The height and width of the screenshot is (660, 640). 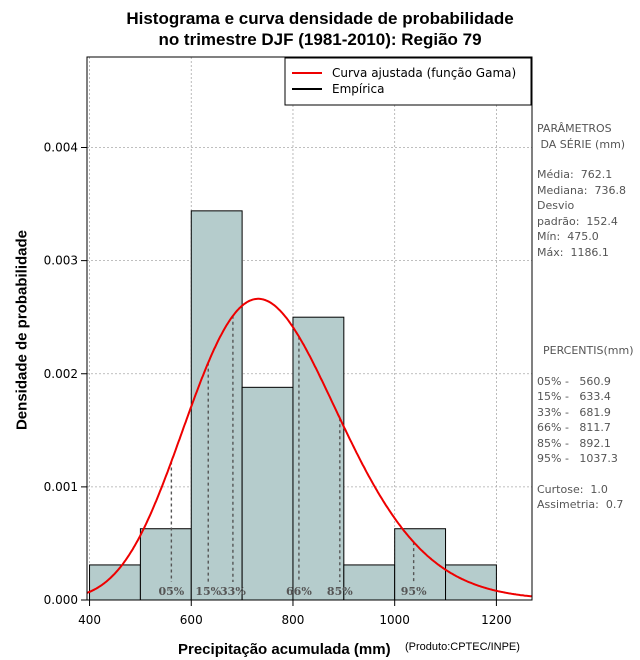 What do you see at coordinates (208, 591) in the screenshot?
I see `percentile-label-1: 15%` at bounding box center [208, 591].